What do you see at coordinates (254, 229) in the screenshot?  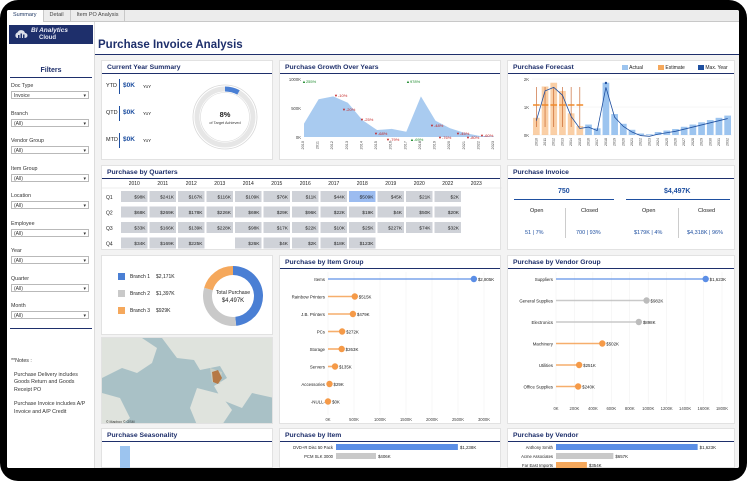 I see `quarter-value: $98K` at bounding box center [254, 229].